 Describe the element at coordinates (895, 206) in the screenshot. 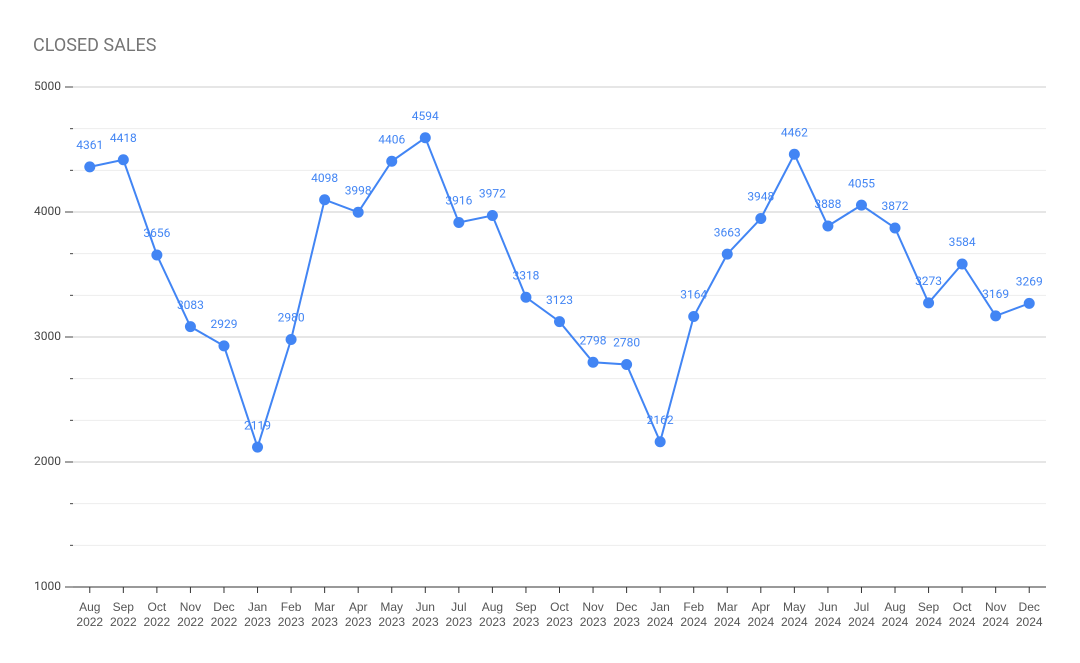

I see `data-label: 3872` at that location.